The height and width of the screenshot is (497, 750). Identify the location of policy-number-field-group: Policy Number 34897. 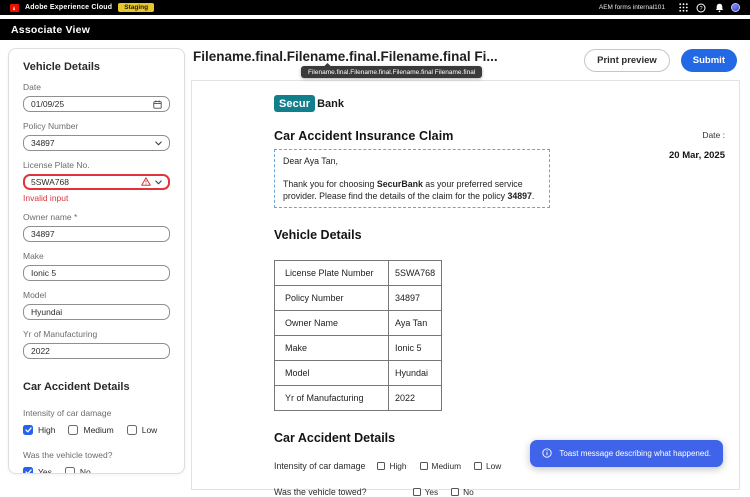
(96, 136).